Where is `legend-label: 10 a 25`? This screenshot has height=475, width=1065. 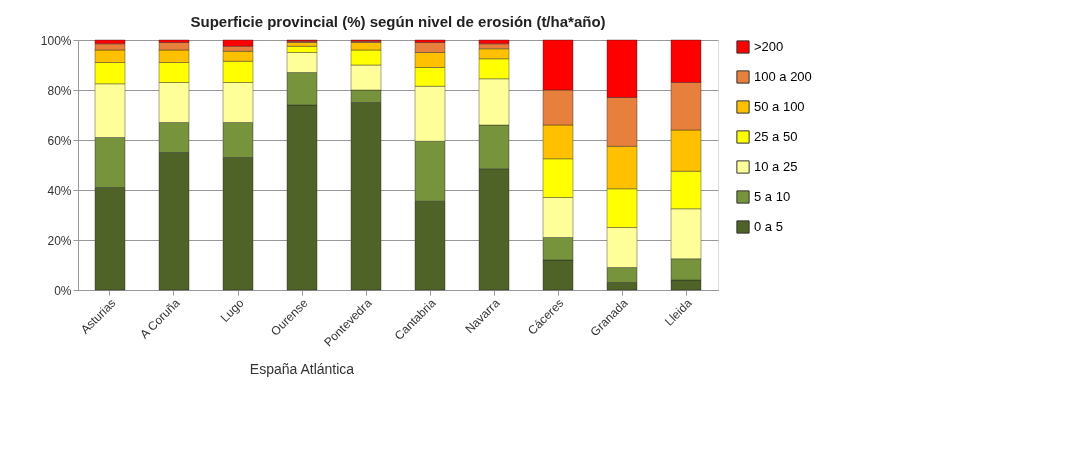 legend-label: 10 a 25 is located at coordinates (776, 166).